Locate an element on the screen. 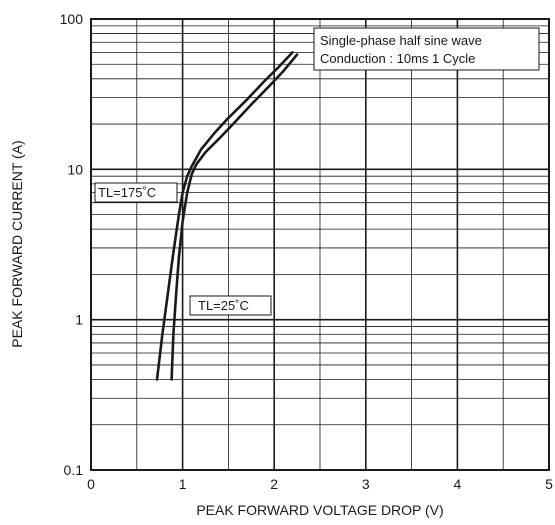  series-label-25-box is located at coordinates (230, 305).